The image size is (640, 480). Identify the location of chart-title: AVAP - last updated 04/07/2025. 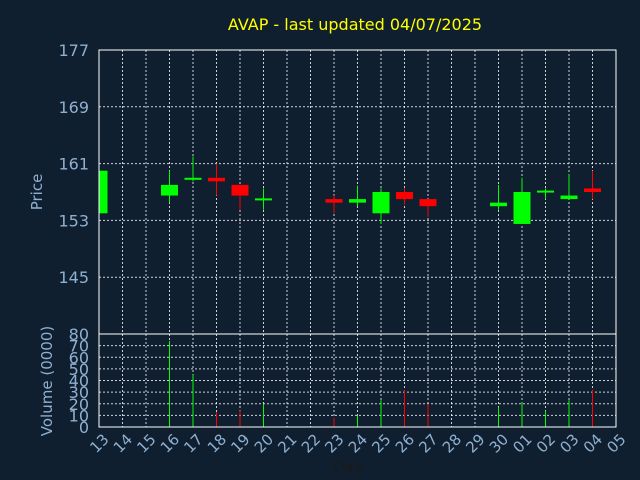
(355, 24).